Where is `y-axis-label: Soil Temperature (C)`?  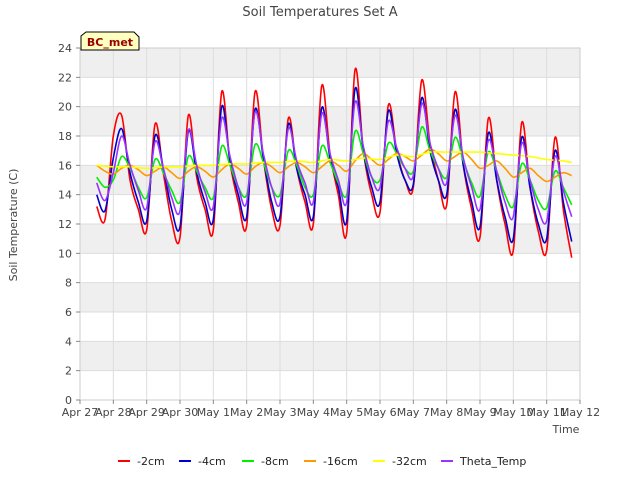
y-axis-label: Soil Temperature (C) is located at coordinates (13, 225).